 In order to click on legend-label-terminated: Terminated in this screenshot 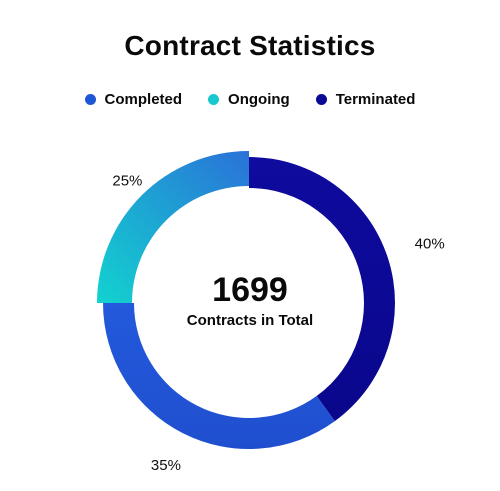, I will do `click(375, 99)`.